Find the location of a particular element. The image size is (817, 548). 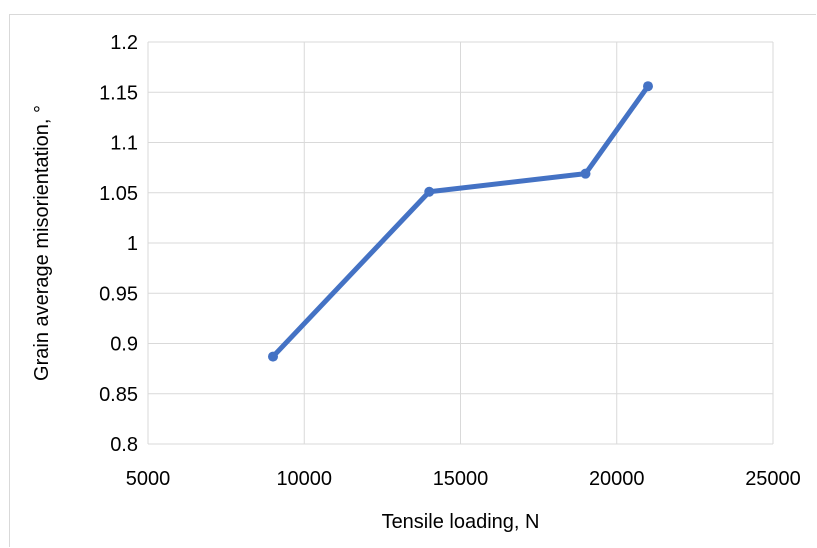

x-tick-labels: 5000 10000 15000 20000 25000 is located at coordinates (463, 479).